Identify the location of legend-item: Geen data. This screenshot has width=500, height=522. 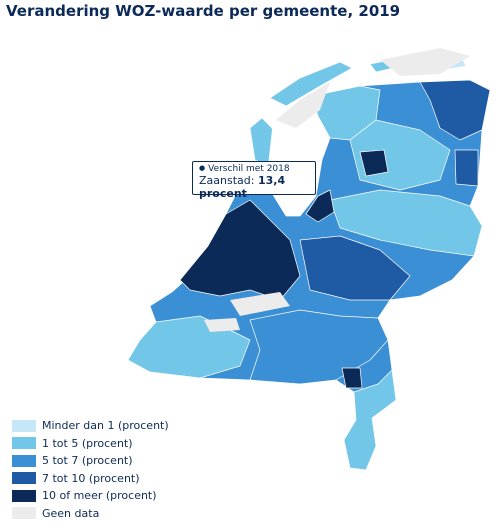
(90, 513).